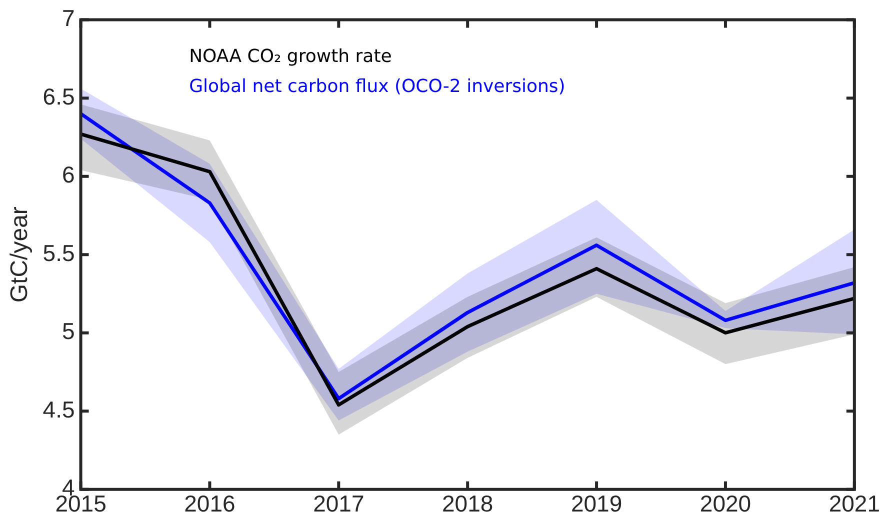 The height and width of the screenshot is (521, 882). Describe the element at coordinates (377, 86) in the screenshot. I see `text: Global net carbon flux (OCO-2 inversions)` at that location.